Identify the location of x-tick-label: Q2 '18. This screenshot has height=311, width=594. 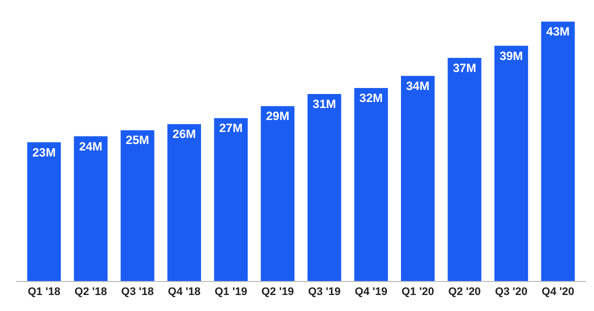
(91, 292).